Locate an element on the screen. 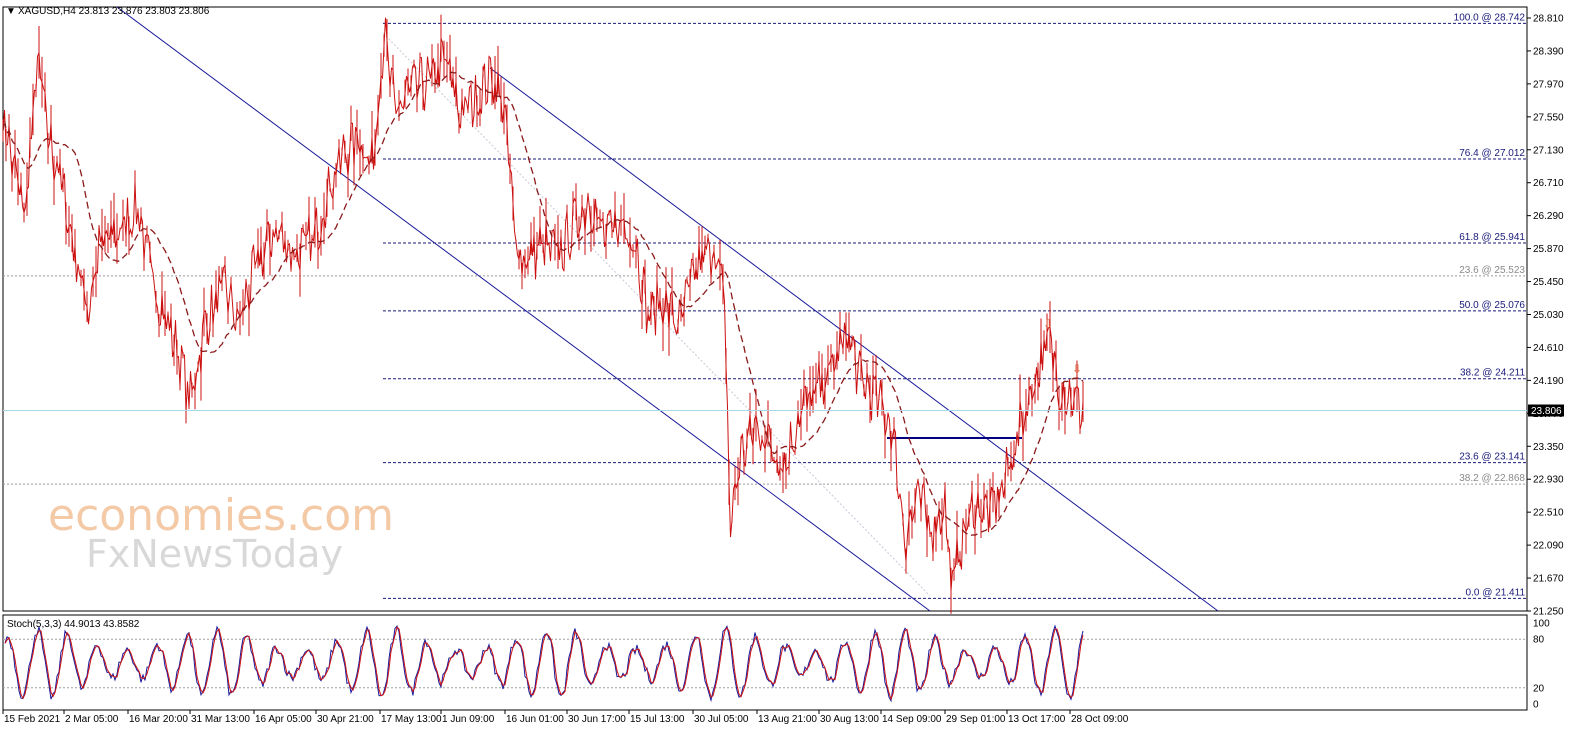 This screenshot has width=1596, height=743. fib-level-label: 100.0 @ 28.742 is located at coordinates (1490, 17).